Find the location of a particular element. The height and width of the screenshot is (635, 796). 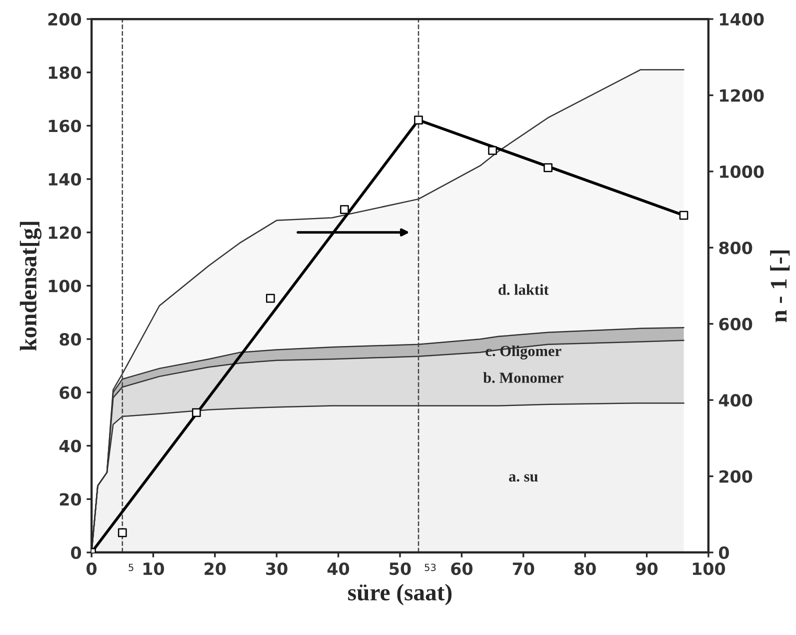

y2-tick-label: 600 is located at coordinates (735, 324).